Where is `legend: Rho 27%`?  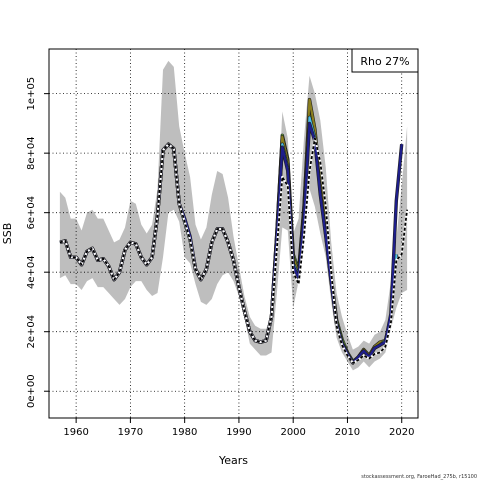
legend: Rho 27% is located at coordinates (385, 60).